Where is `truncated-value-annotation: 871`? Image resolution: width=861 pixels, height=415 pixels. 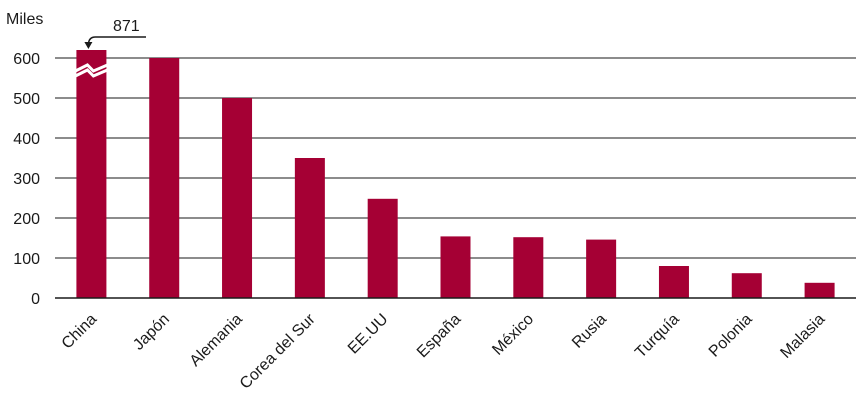
truncated-value-annotation: 871 is located at coordinates (115, 33).